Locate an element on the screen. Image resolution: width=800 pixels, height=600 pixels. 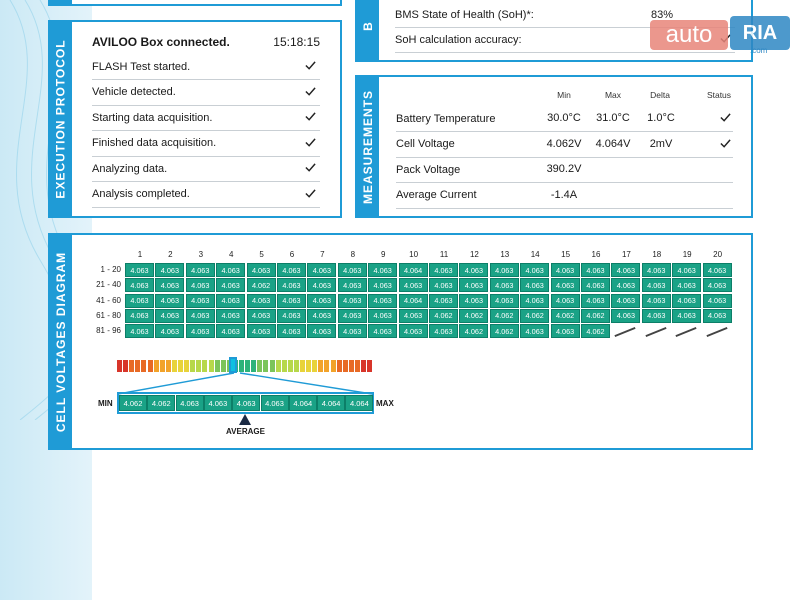
execution-time: 15:18:15 is located at coordinates (296, 42).